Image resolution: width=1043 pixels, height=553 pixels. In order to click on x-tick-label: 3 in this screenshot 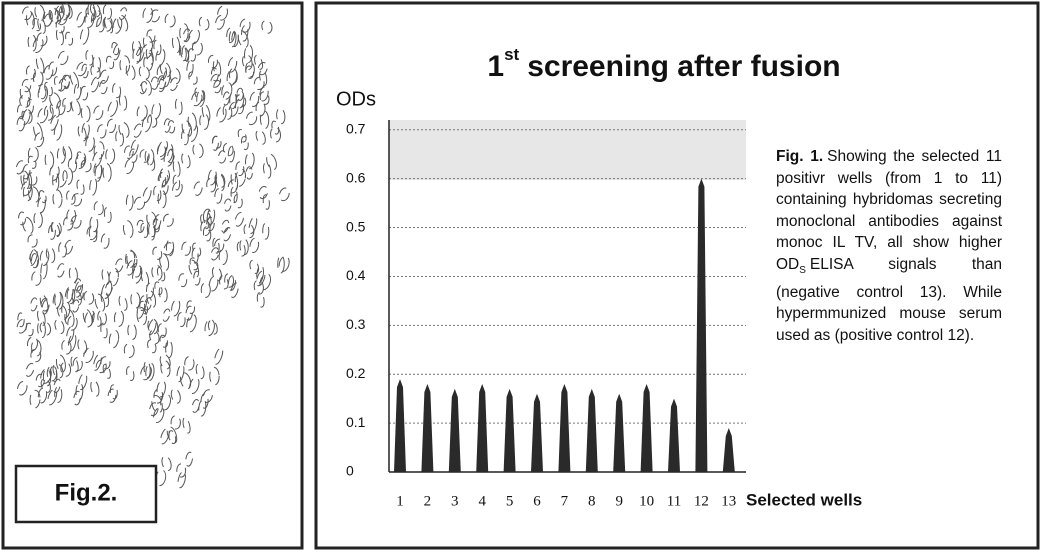, I will do `click(455, 501)`.